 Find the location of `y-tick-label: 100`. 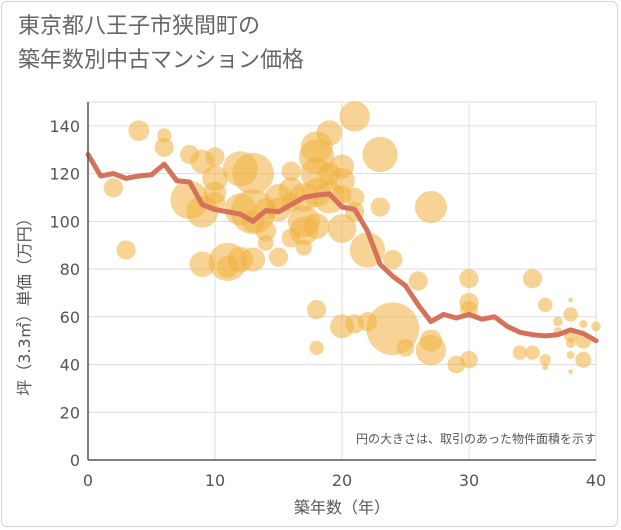

y-tick-label: 100 is located at coordinates (64, 221).